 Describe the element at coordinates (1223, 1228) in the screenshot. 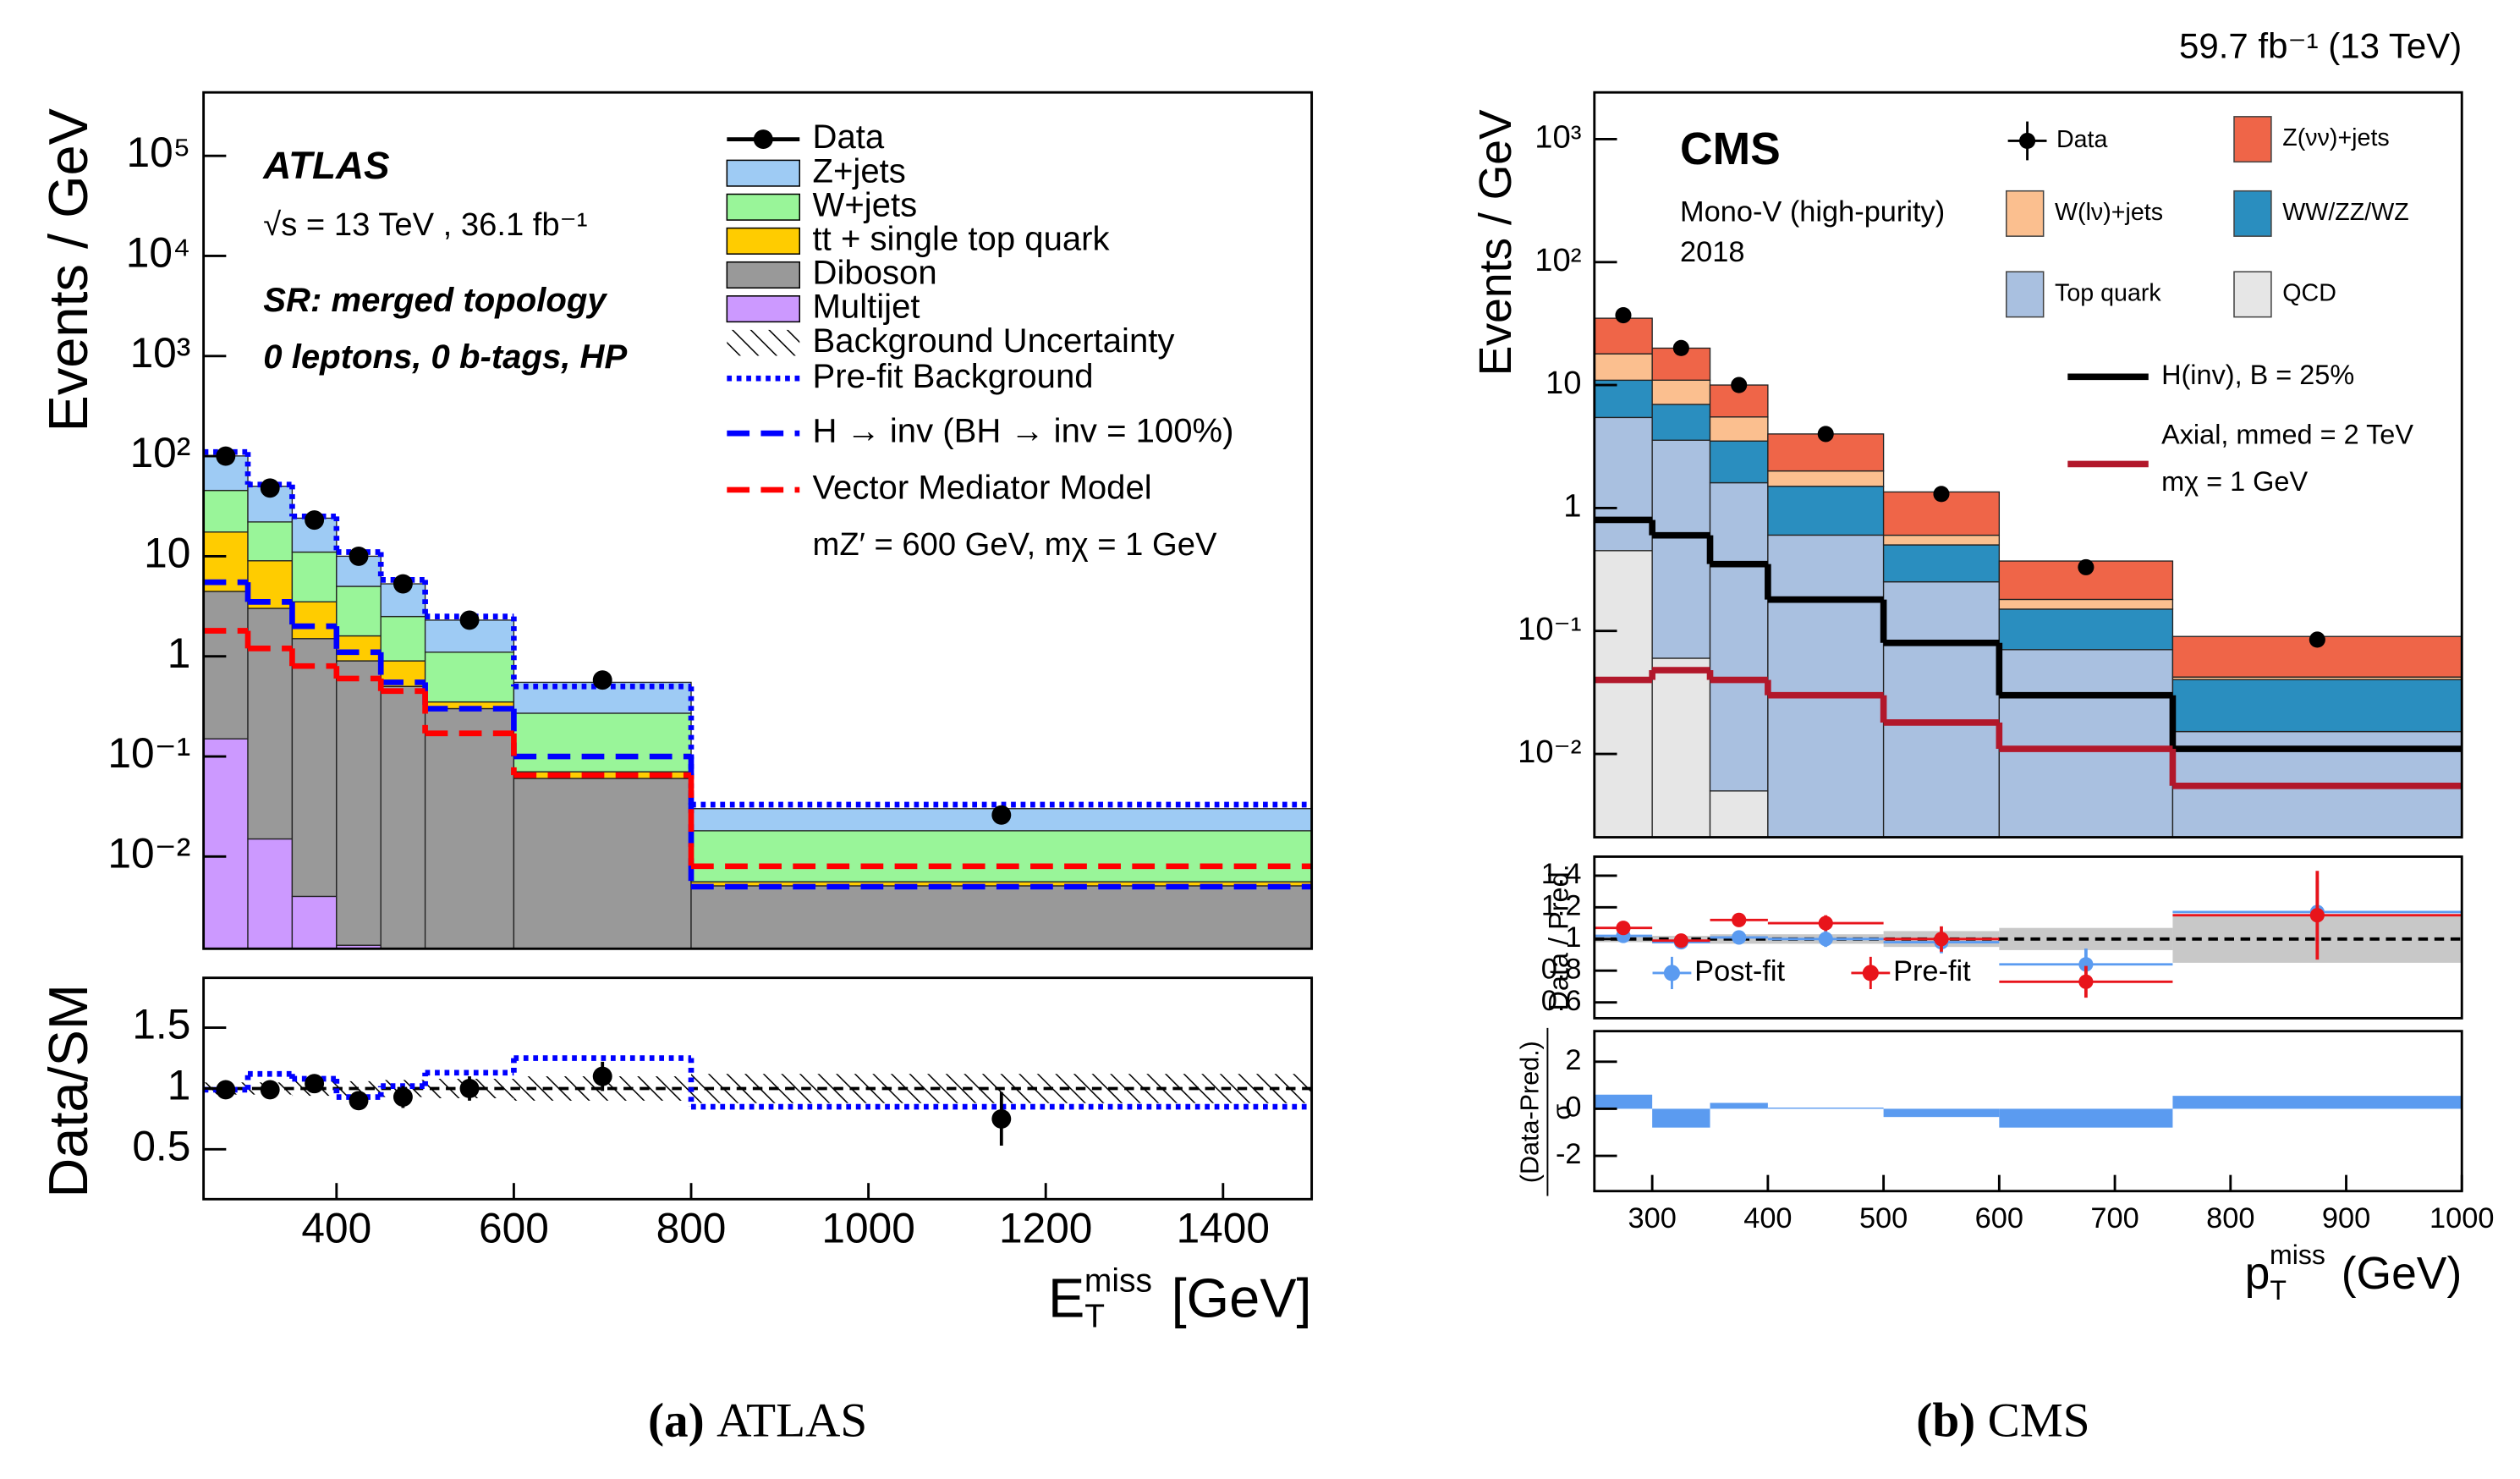

I see `x-tick-label: 1400` at that location.